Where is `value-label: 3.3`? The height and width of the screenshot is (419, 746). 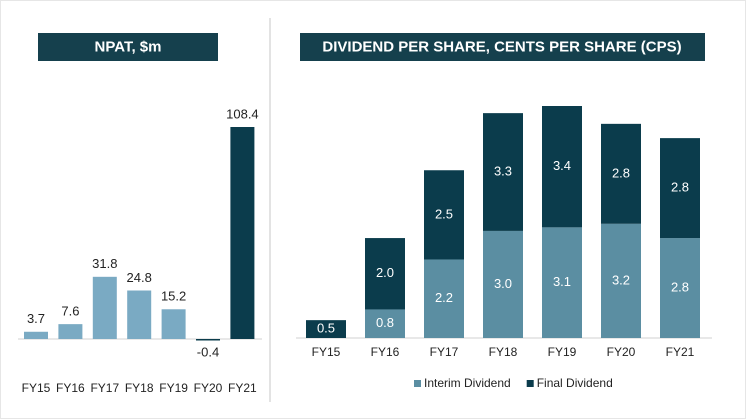 value-label: 3.3 is located at coordinates (503, 170).